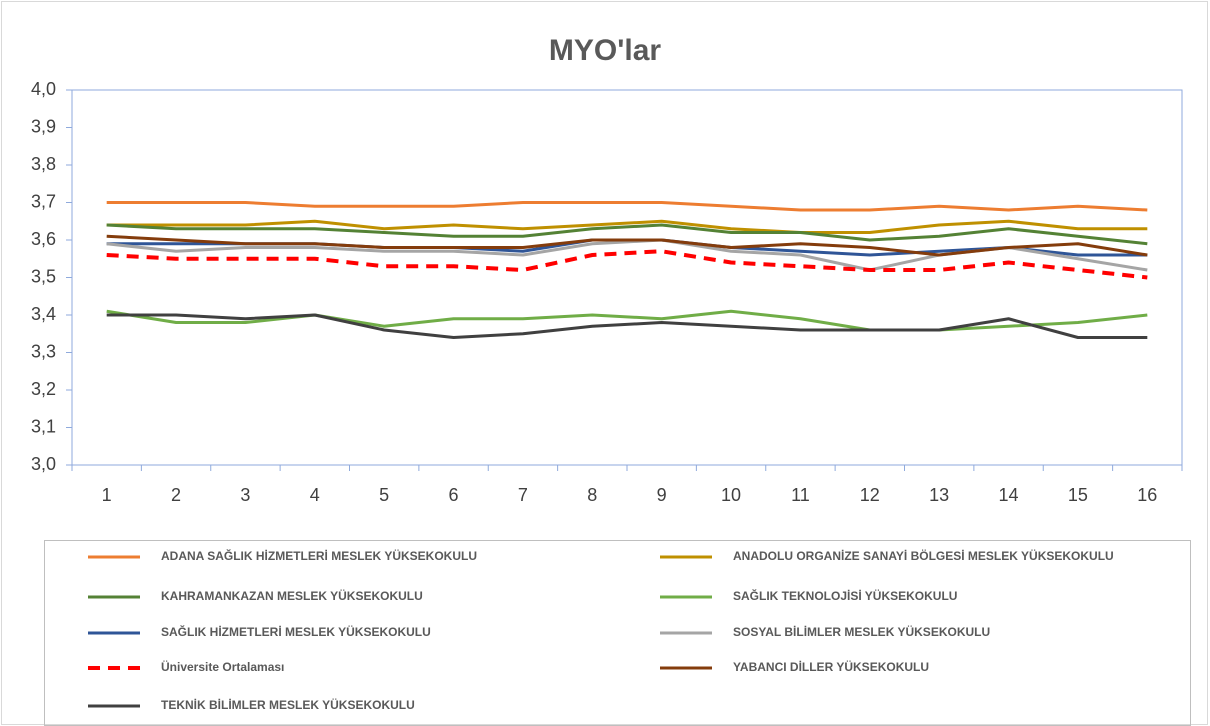 This screenshot has height=726, width=1210. What do you see at coordinates (43, 164) in the screenshot?
I see `y-tick-label: 3,8` at bounding box center [43, 164].